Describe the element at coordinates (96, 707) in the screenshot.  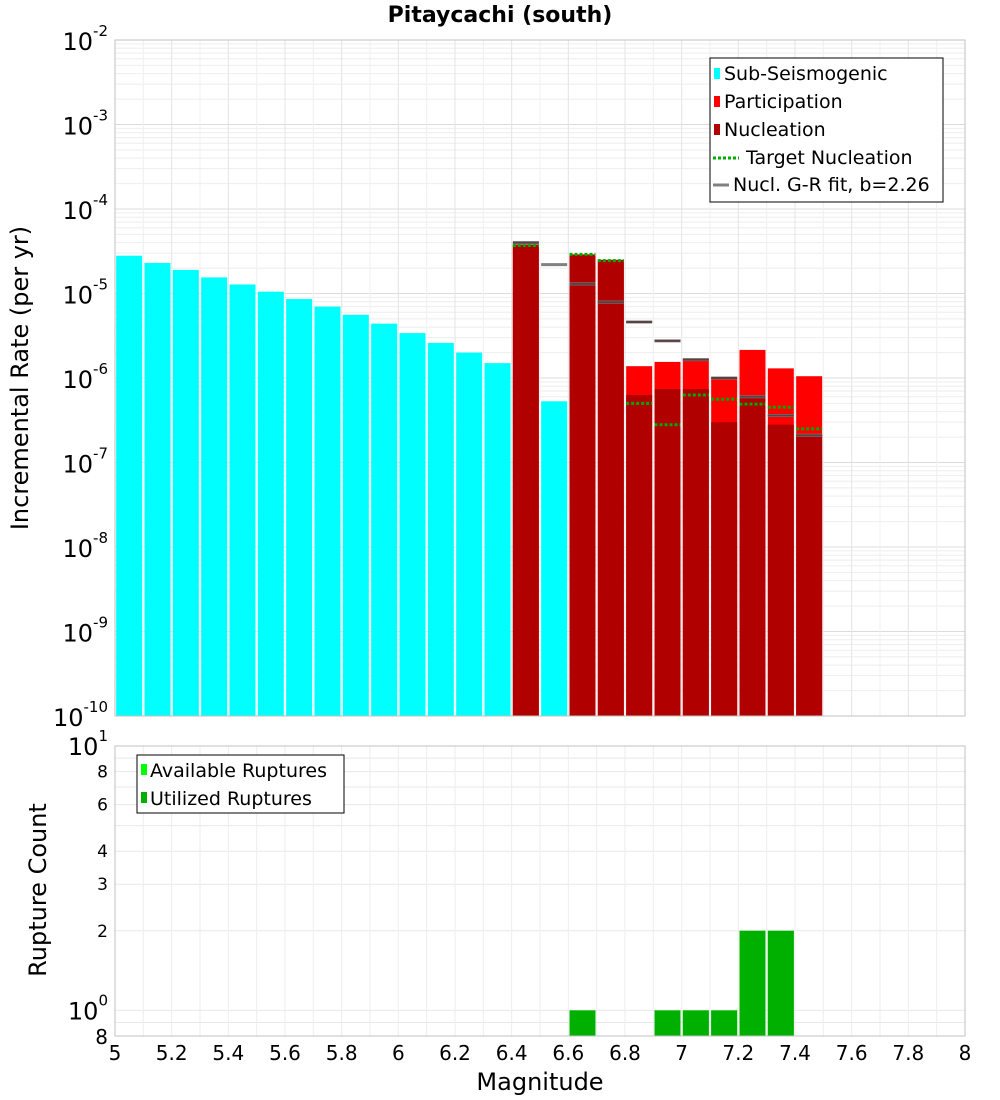
I see `tick-exponent: -10` at that location.